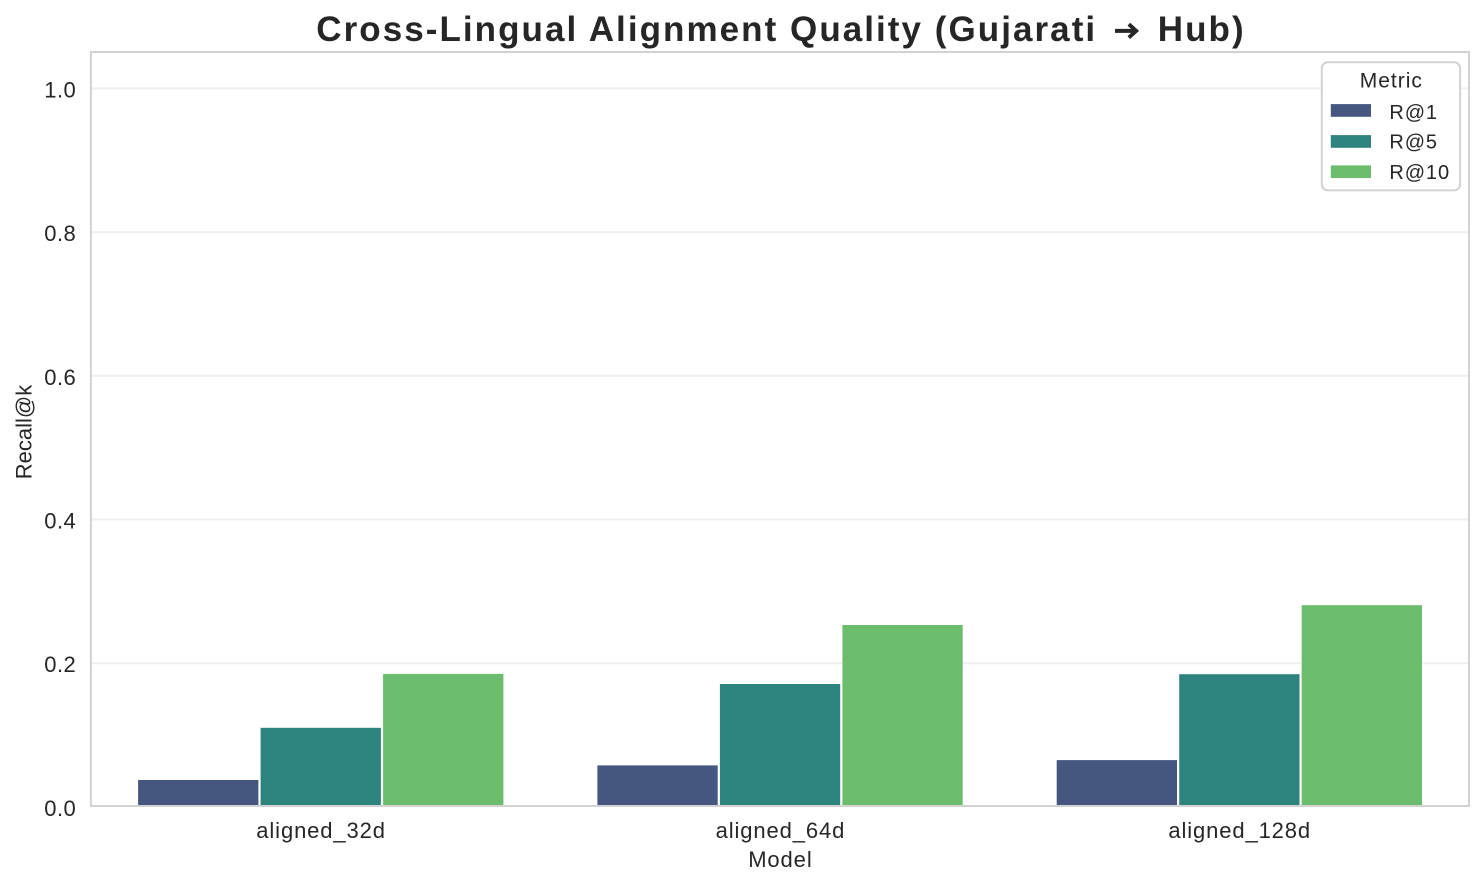 This screenshot has height=885, width=1484. Describe the element at coordinates (1391, 81) in the screenshot. I see `svg-text: Metric` at that location.